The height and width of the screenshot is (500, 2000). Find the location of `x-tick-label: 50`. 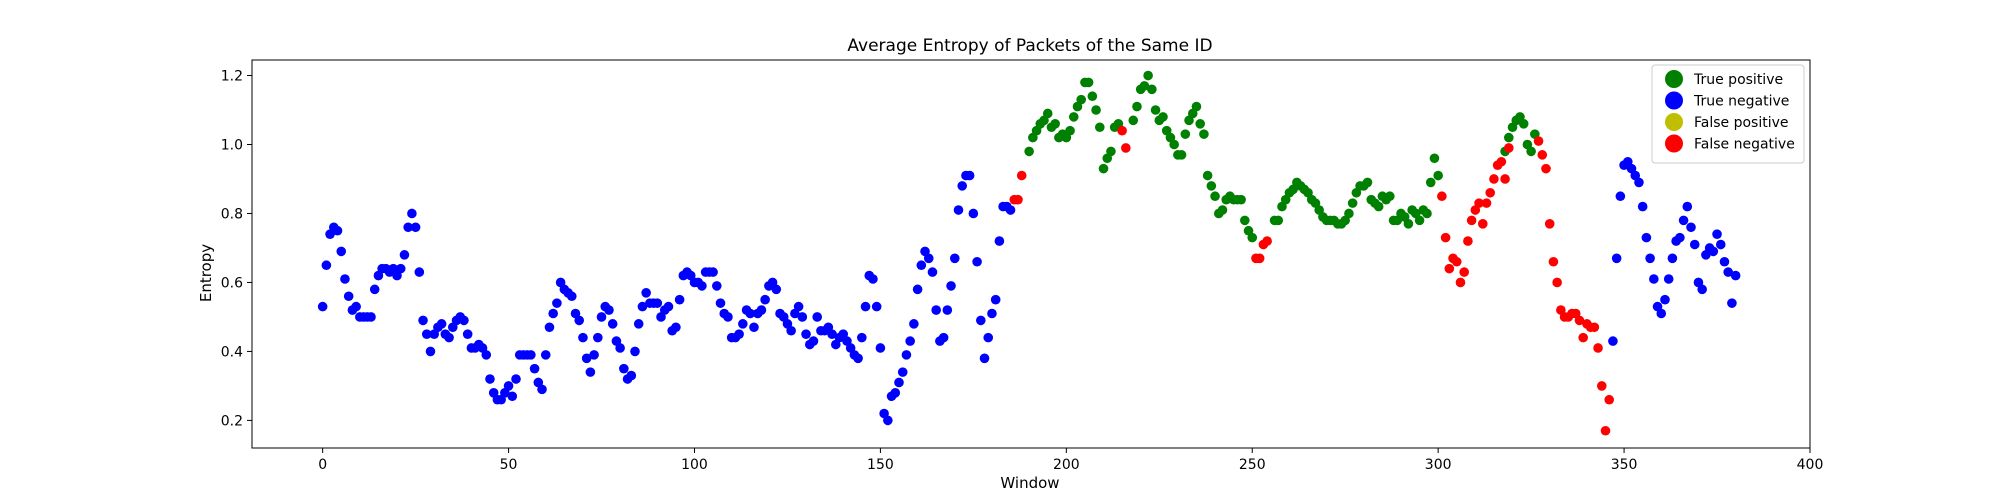

x-tick-label: 50 is located at coordinates (509, 465).